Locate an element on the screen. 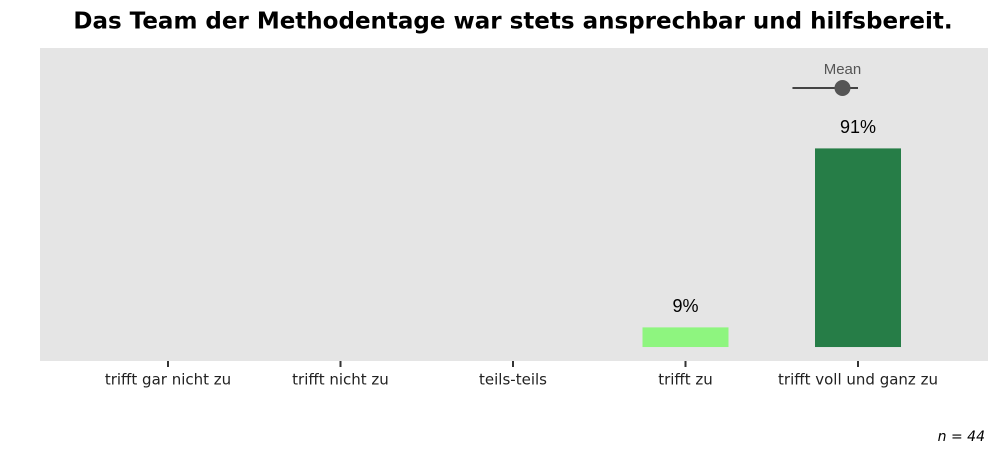 This screenshot has height=458, width=1000. x-tick-label: trifft nicht zu is located at coordinates (340, 380).